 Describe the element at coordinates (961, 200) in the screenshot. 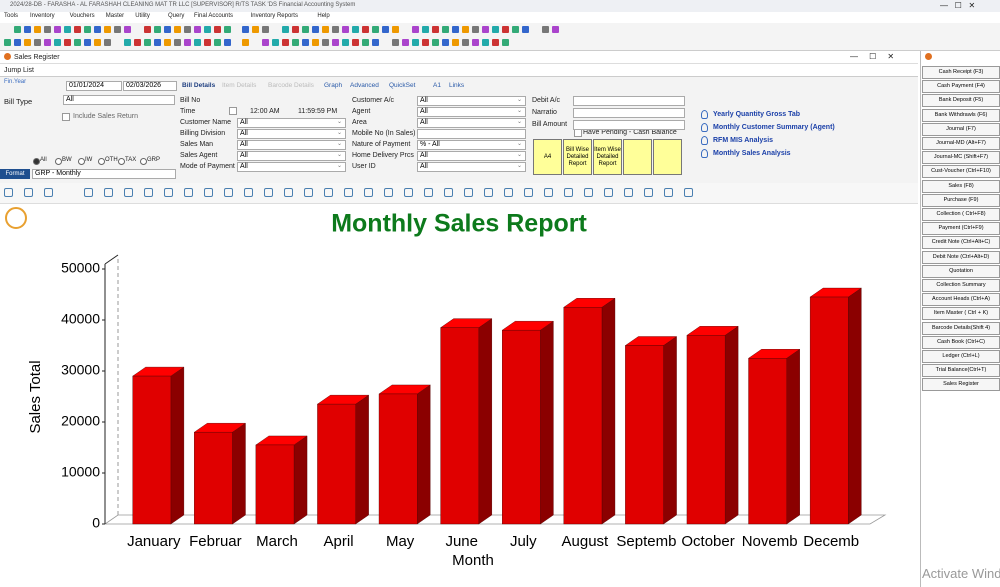

I see `side-button: Purchase (F9)` at that location.